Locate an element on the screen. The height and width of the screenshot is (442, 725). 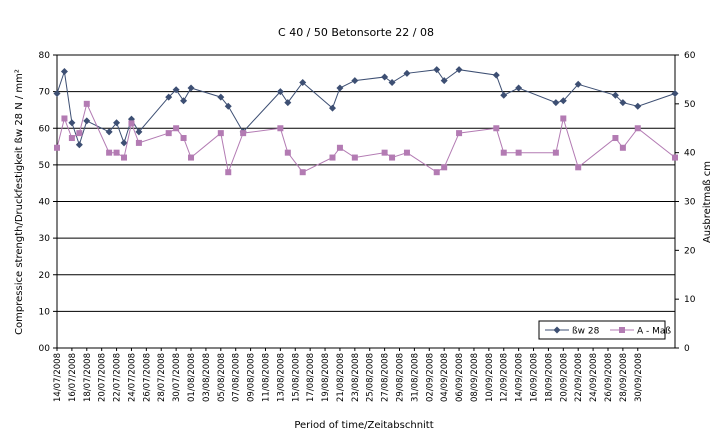
legend-label-bw28: ßw 28 is located at coordinates (586, 332).